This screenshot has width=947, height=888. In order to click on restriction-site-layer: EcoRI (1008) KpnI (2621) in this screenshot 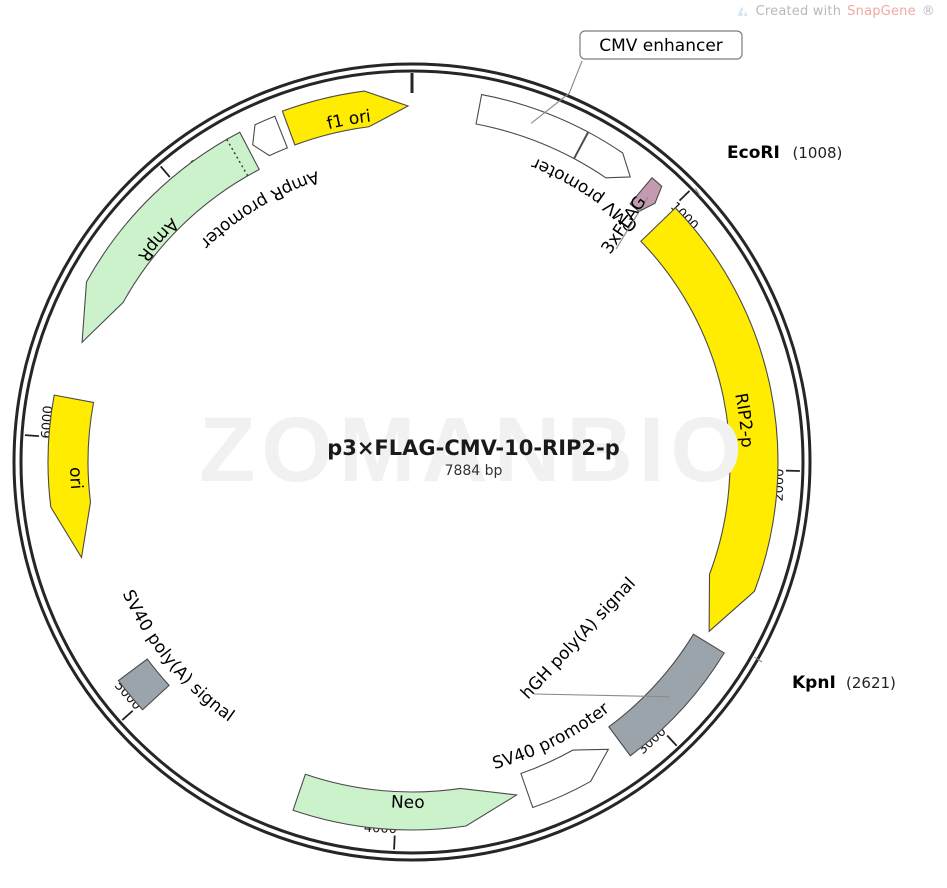, I will do `click(795, 418)`.